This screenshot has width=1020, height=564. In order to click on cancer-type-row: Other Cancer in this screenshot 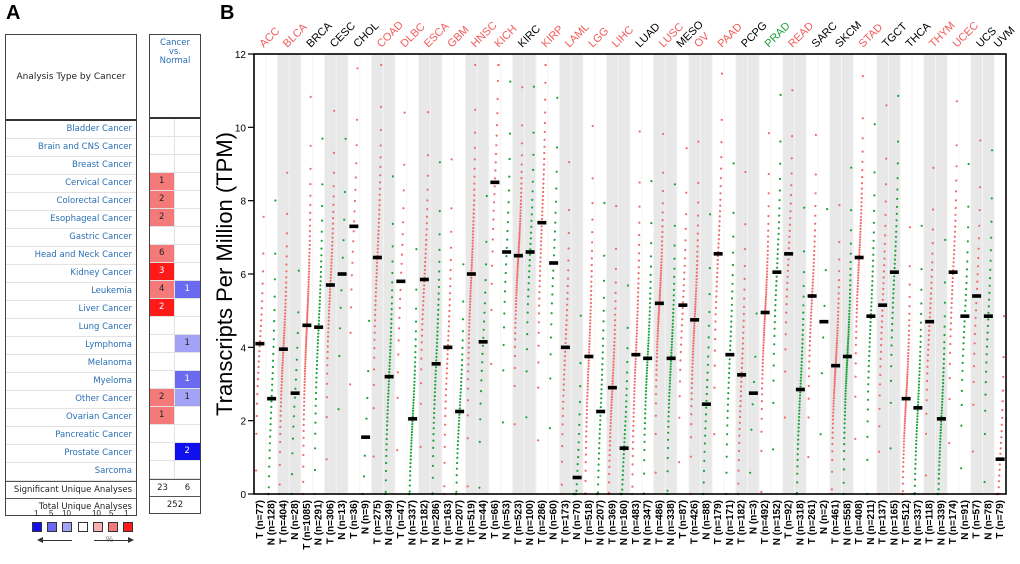, I will do `click(71, 400)`.